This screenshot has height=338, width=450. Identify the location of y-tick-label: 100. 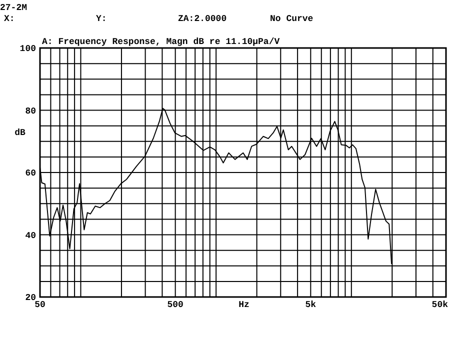
(28, 49).